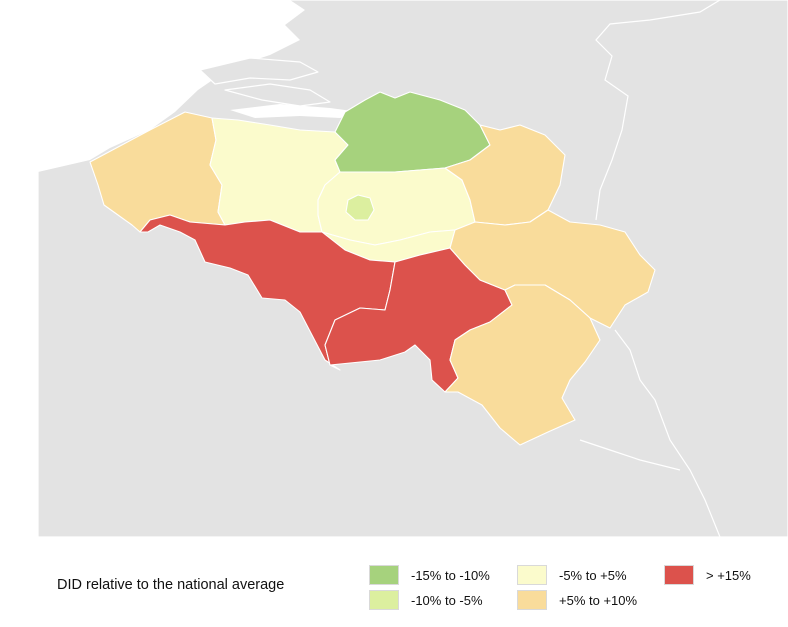 This screenshot has height=627, width=788. I want to click on region-brussels, so click(360, 207).